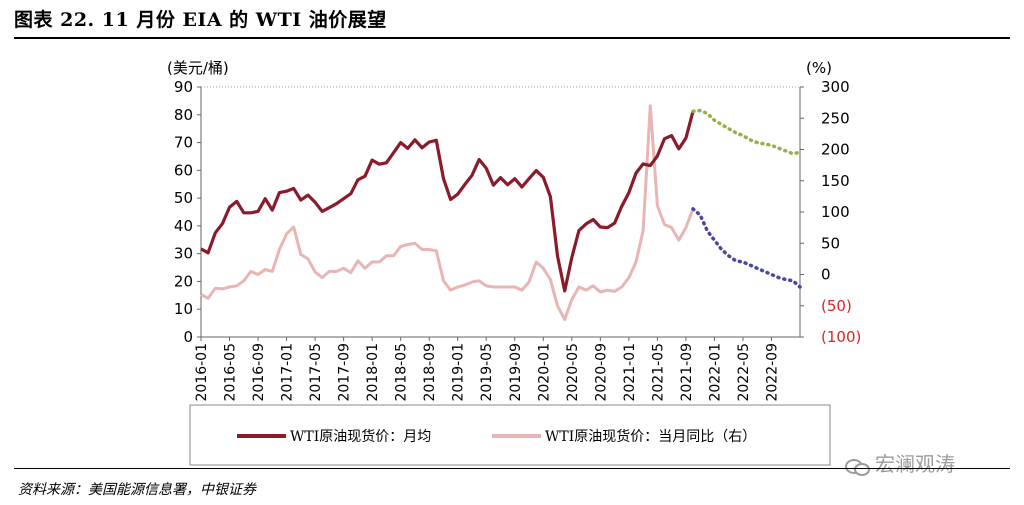 Image resolution: width=1024 pixels, height=505 pixels. I want to click on x-tick-label: 2020-09, so click(601, 372).